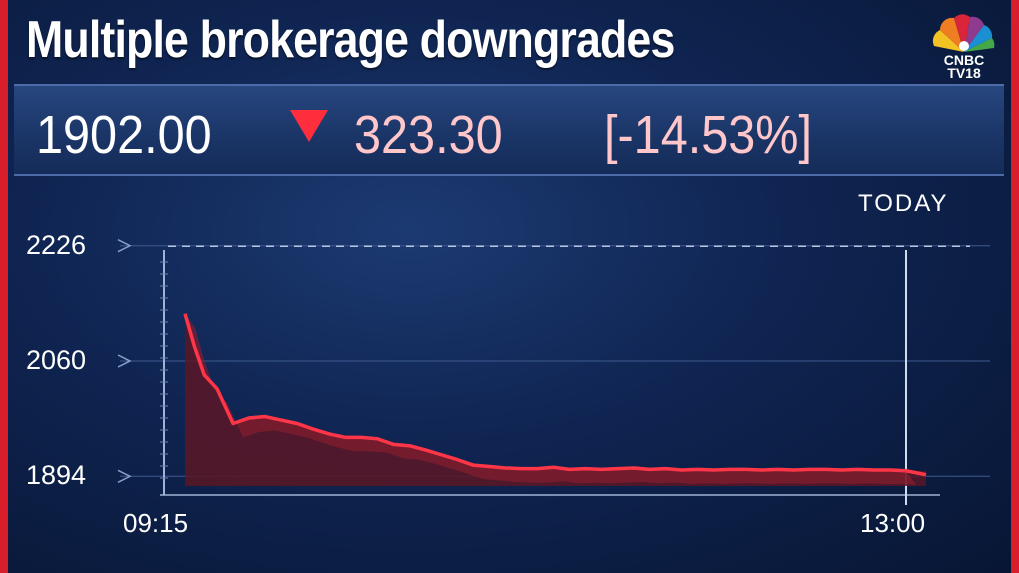 This screenshot has width=1019, height=573. I want to click on change-percent: [-14.53%], so click(708, 135).